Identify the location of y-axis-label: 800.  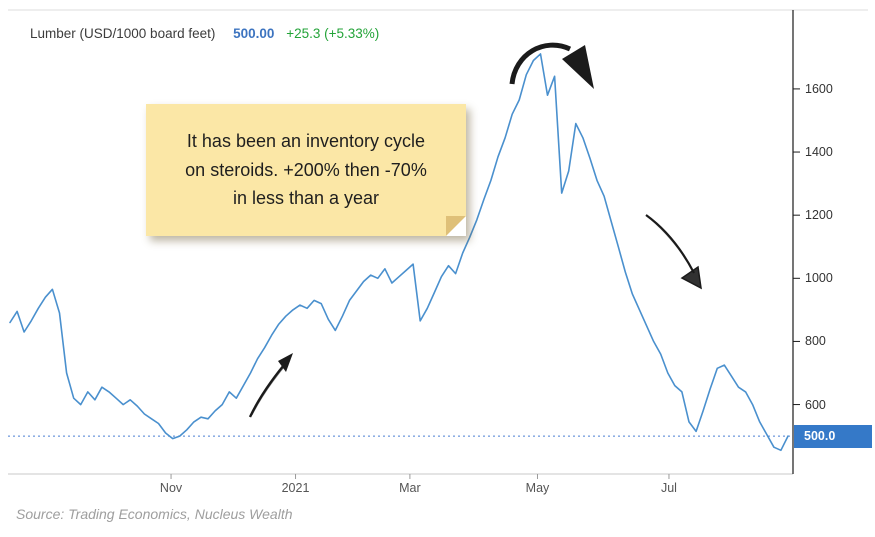
(815, 341).